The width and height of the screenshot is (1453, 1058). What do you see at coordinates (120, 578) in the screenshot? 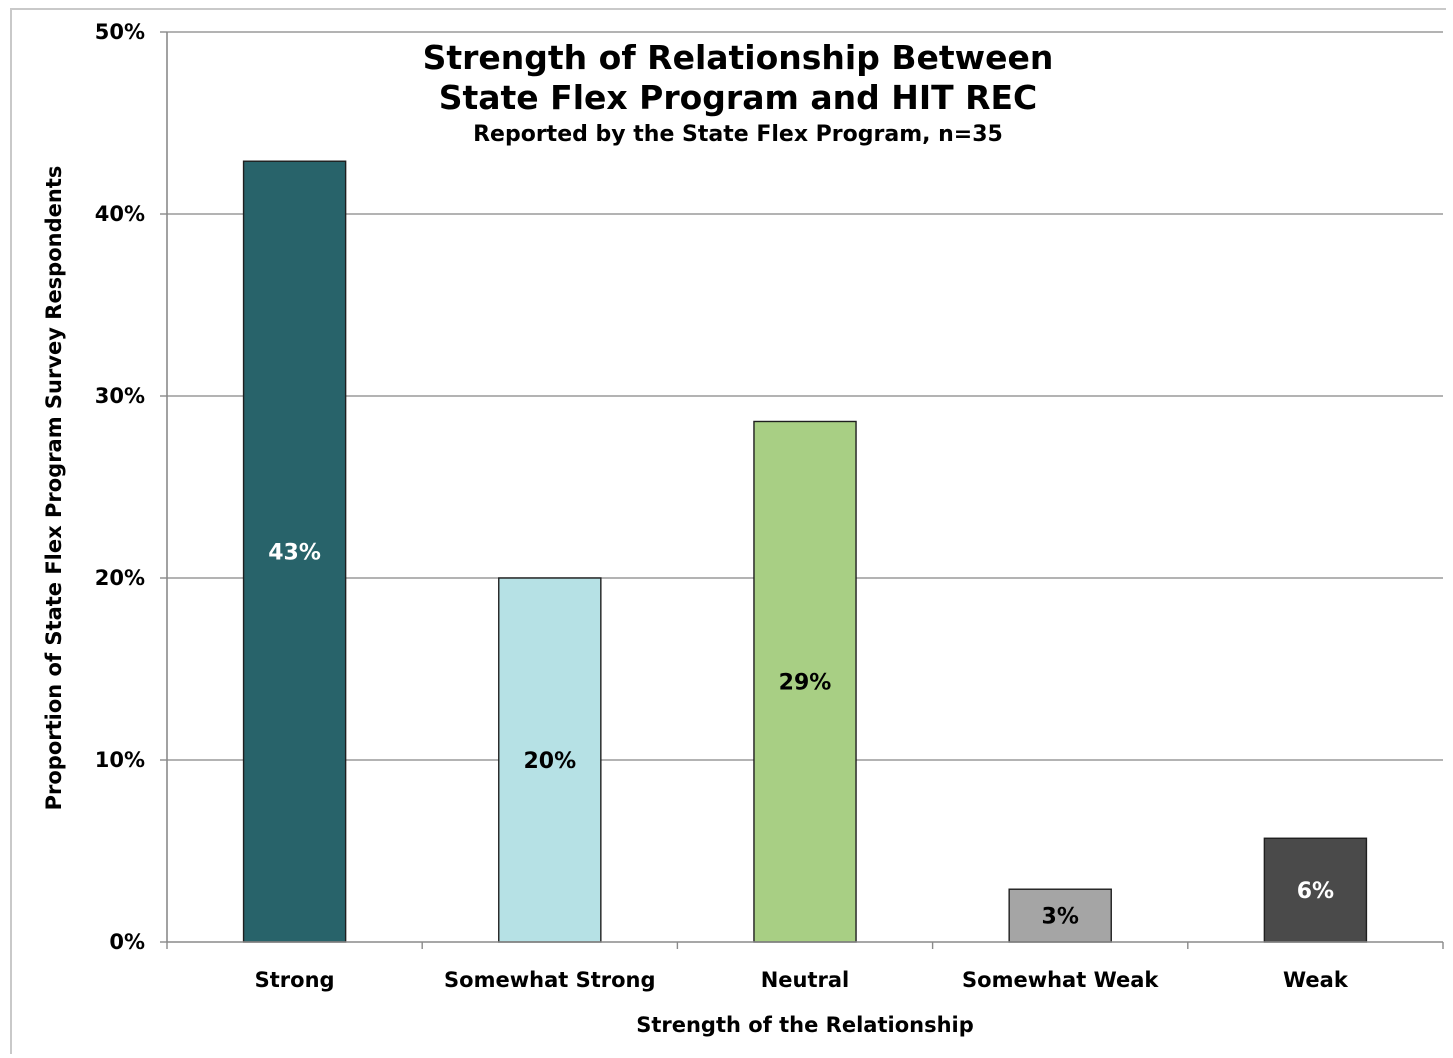
I see `y-tick-label: 20%` at bounding box center [120, 578].